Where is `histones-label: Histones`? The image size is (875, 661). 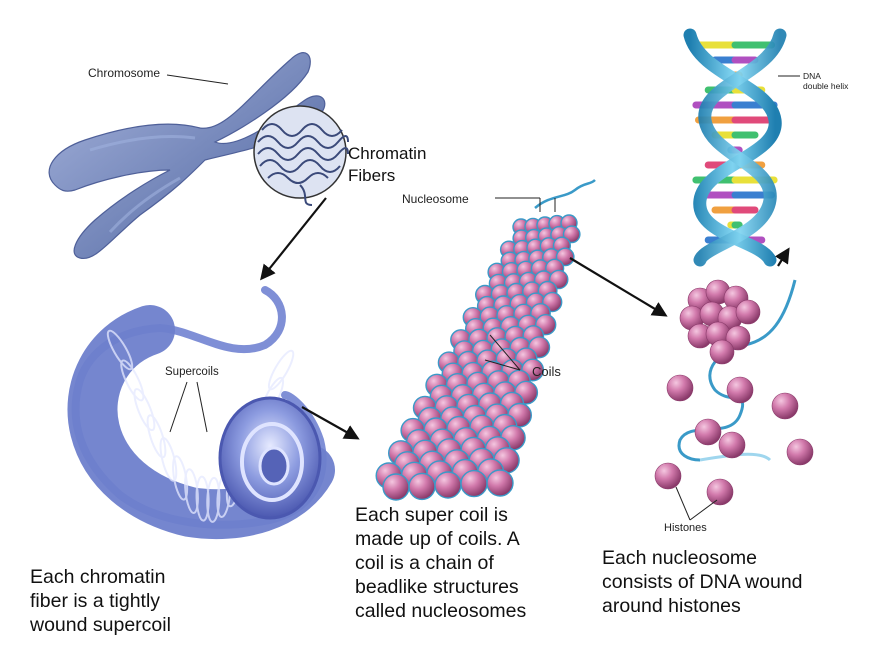
histones-label: Histones is located at coordinates (685, 528).